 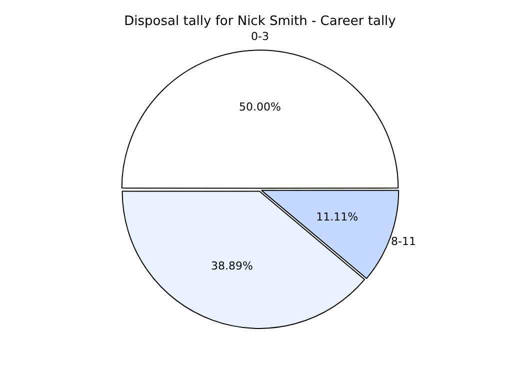 What do you see at coordinates (260, 36) in the screenshot?
I see `slice-label: 0-3` at bounding box center [260, 36].